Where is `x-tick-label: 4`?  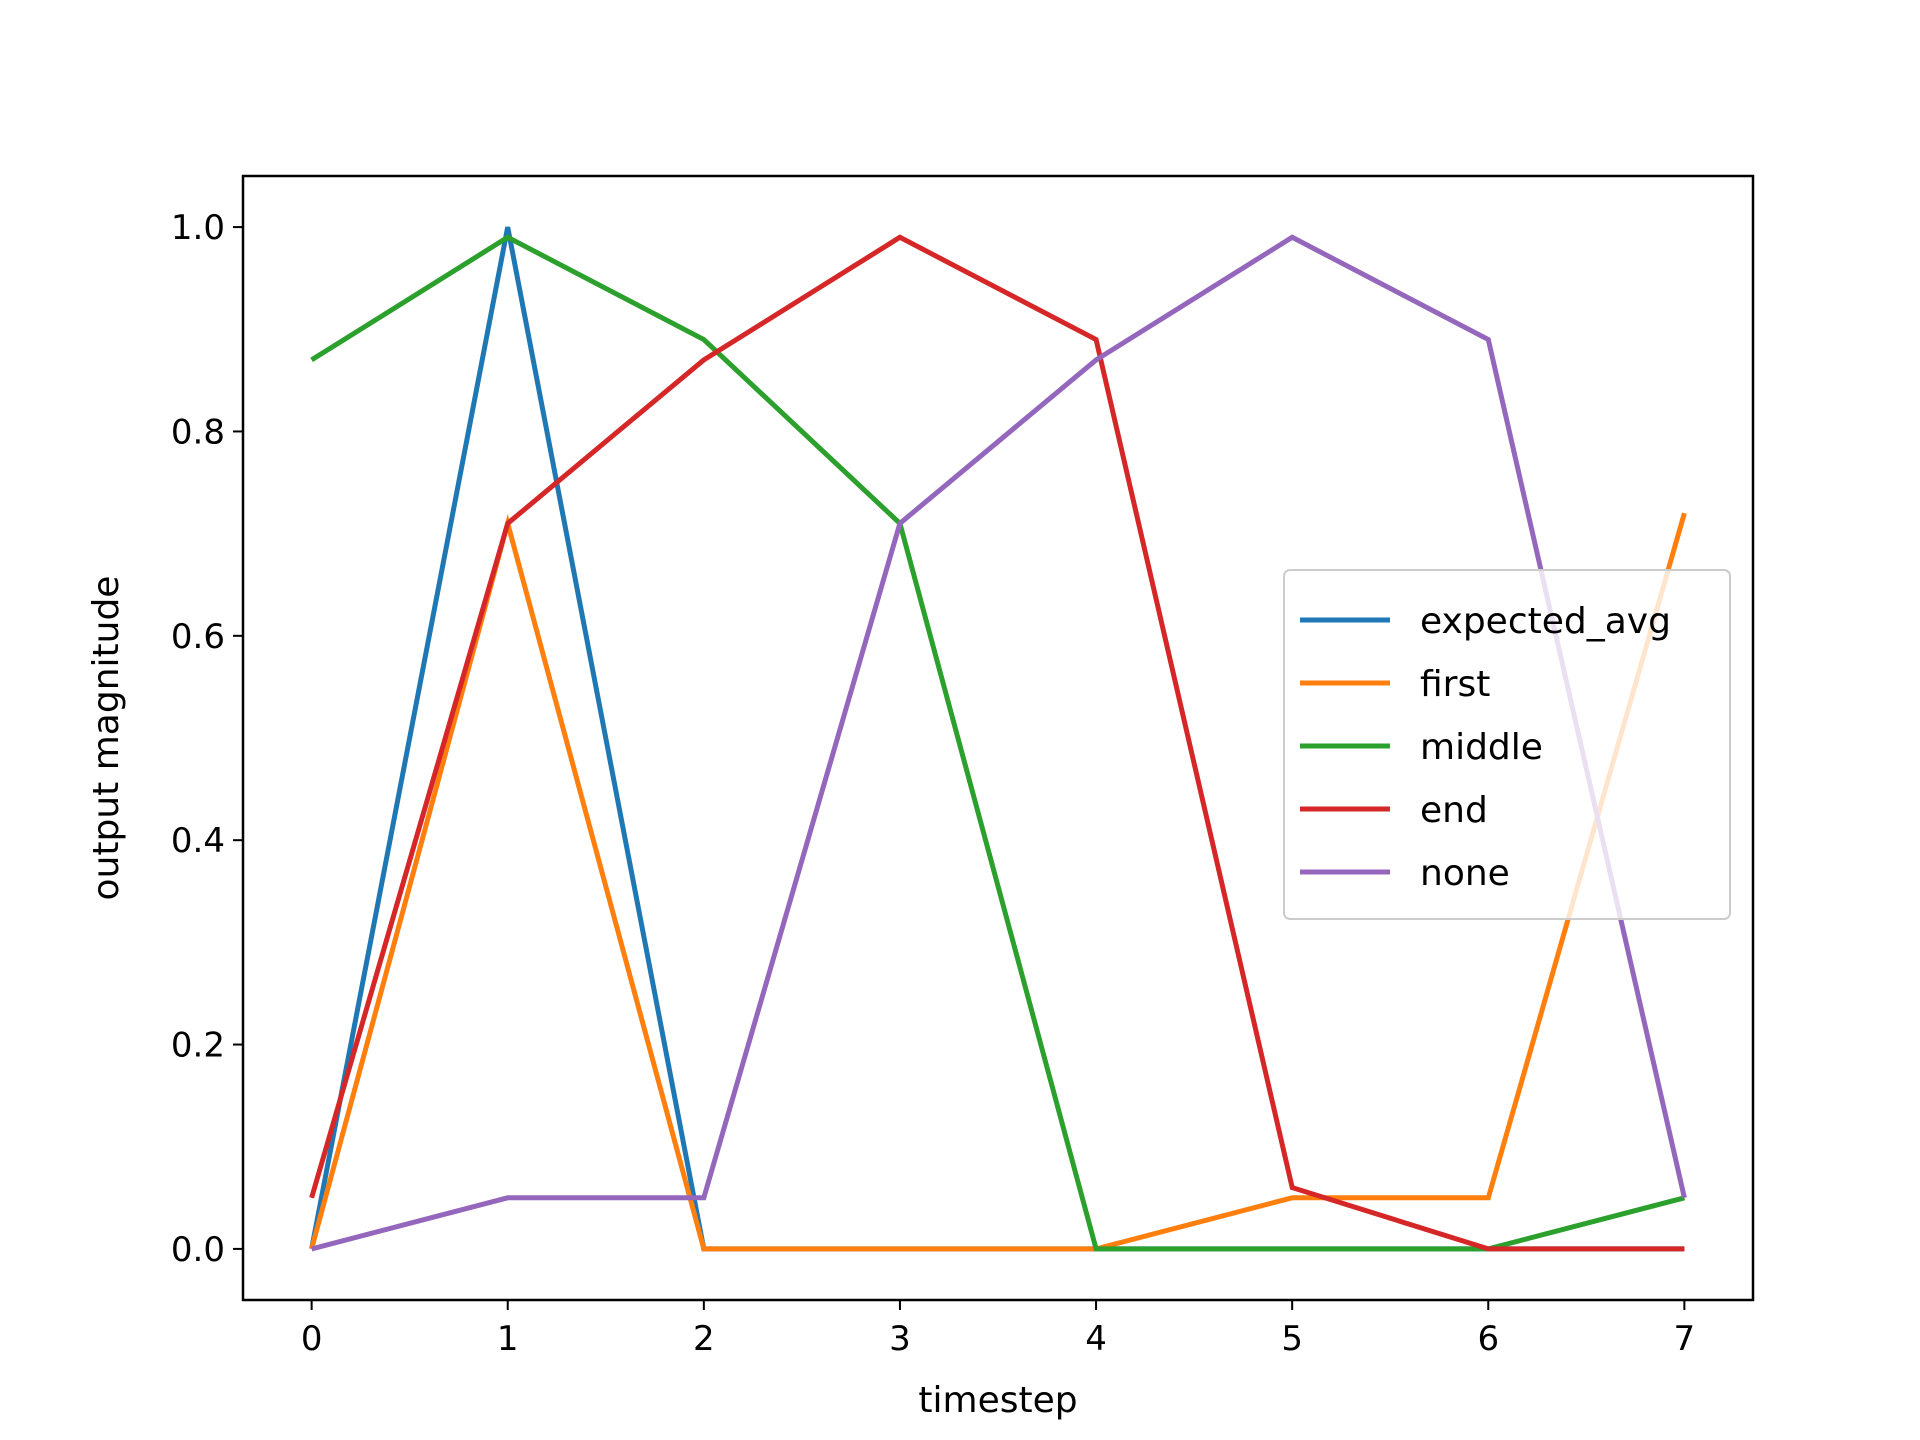
x-tick-label: 4 is located at coordinates (1096, 1339).